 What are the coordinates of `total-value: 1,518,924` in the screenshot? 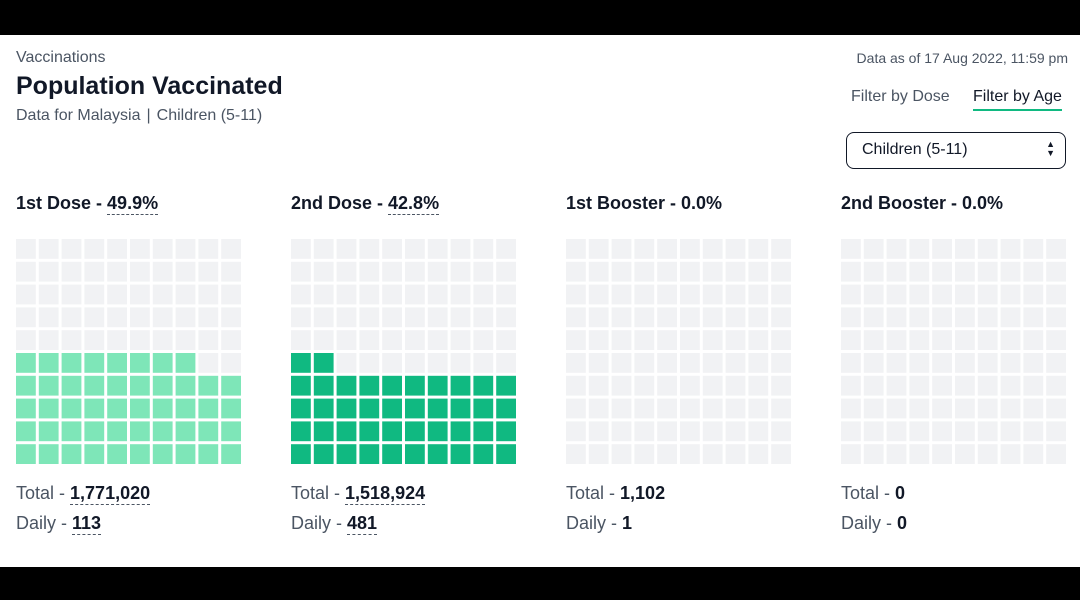 It's located at (385, 494).